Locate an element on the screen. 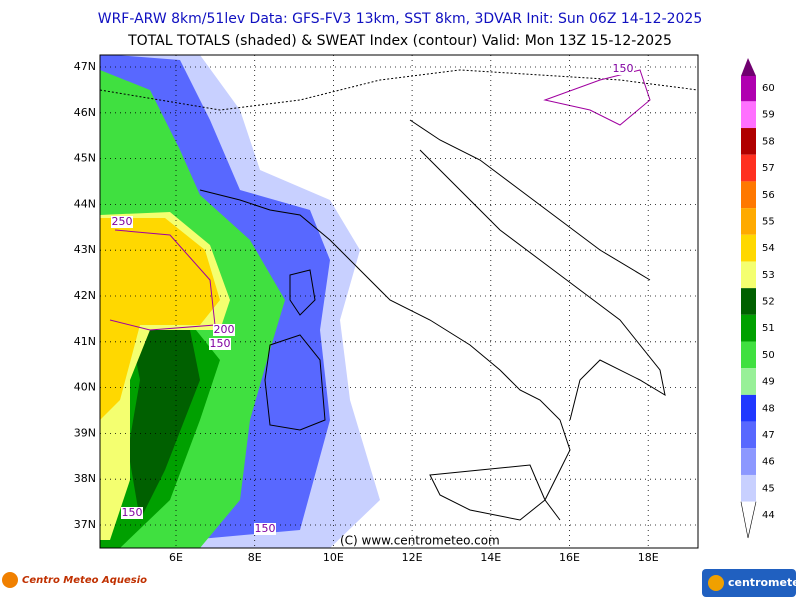 The image size is (800, 604). coast-adriatic is located at coordinates (542, 285).